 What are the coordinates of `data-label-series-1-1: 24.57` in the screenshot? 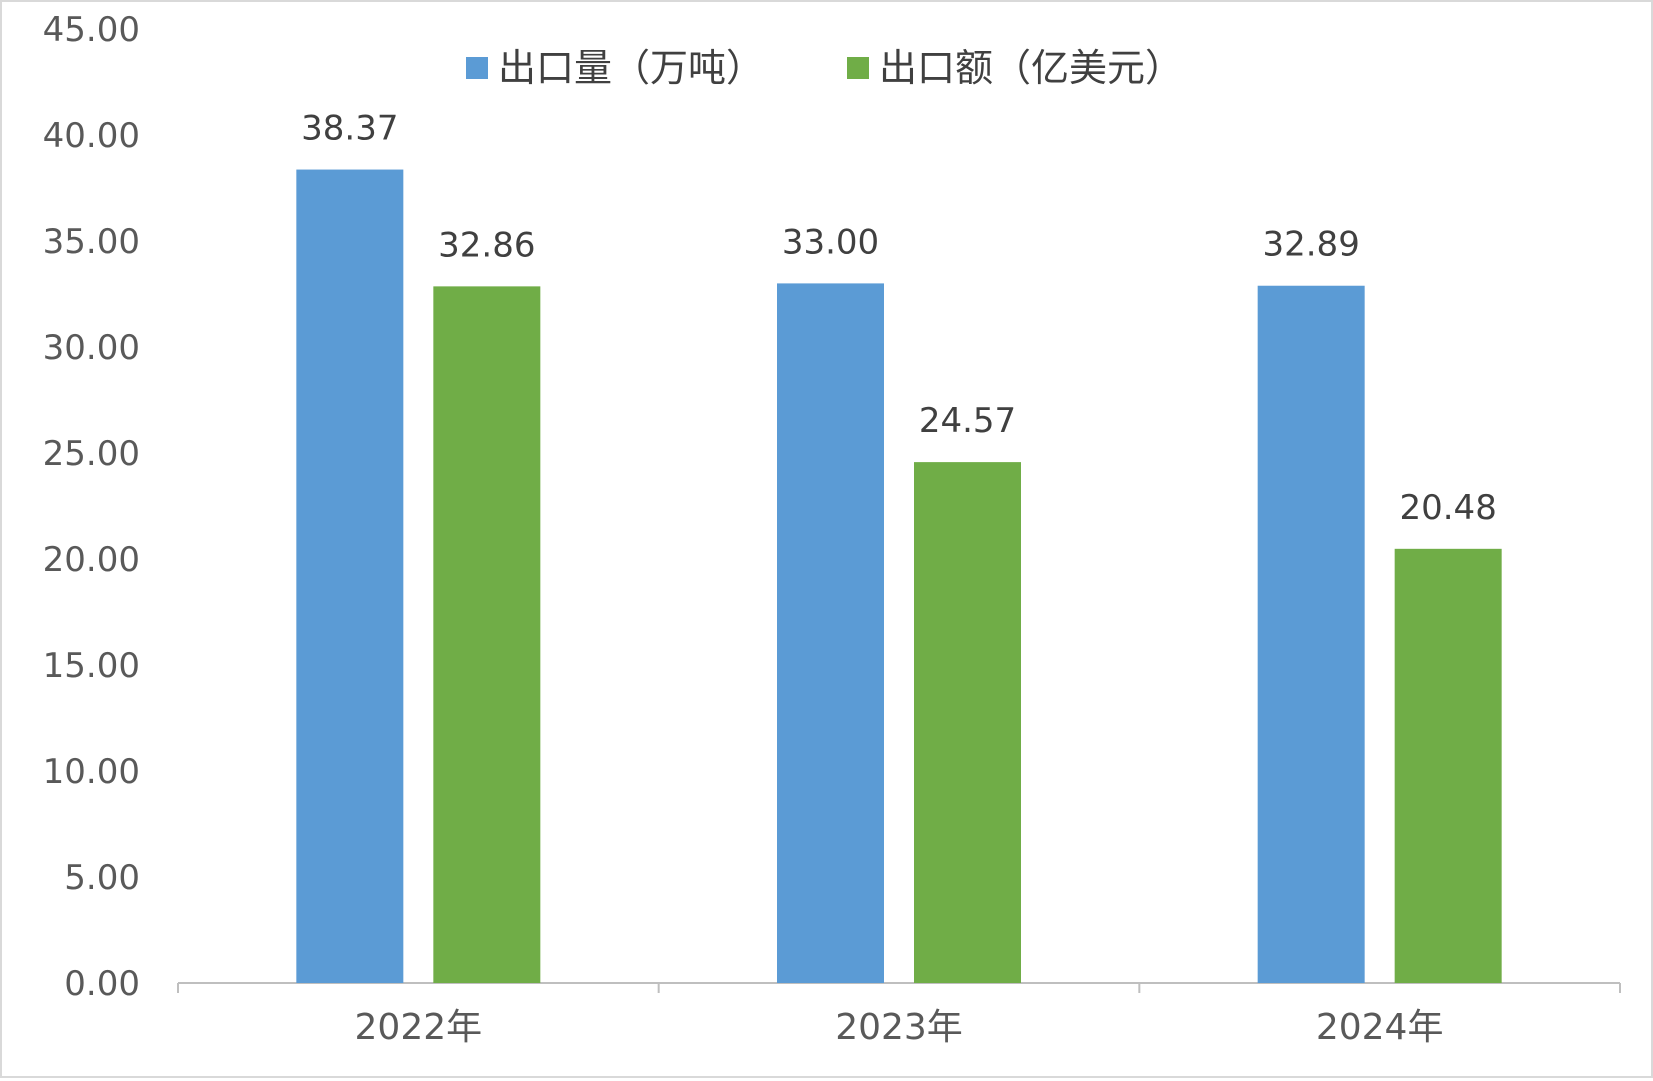 It's located at (967, 421).